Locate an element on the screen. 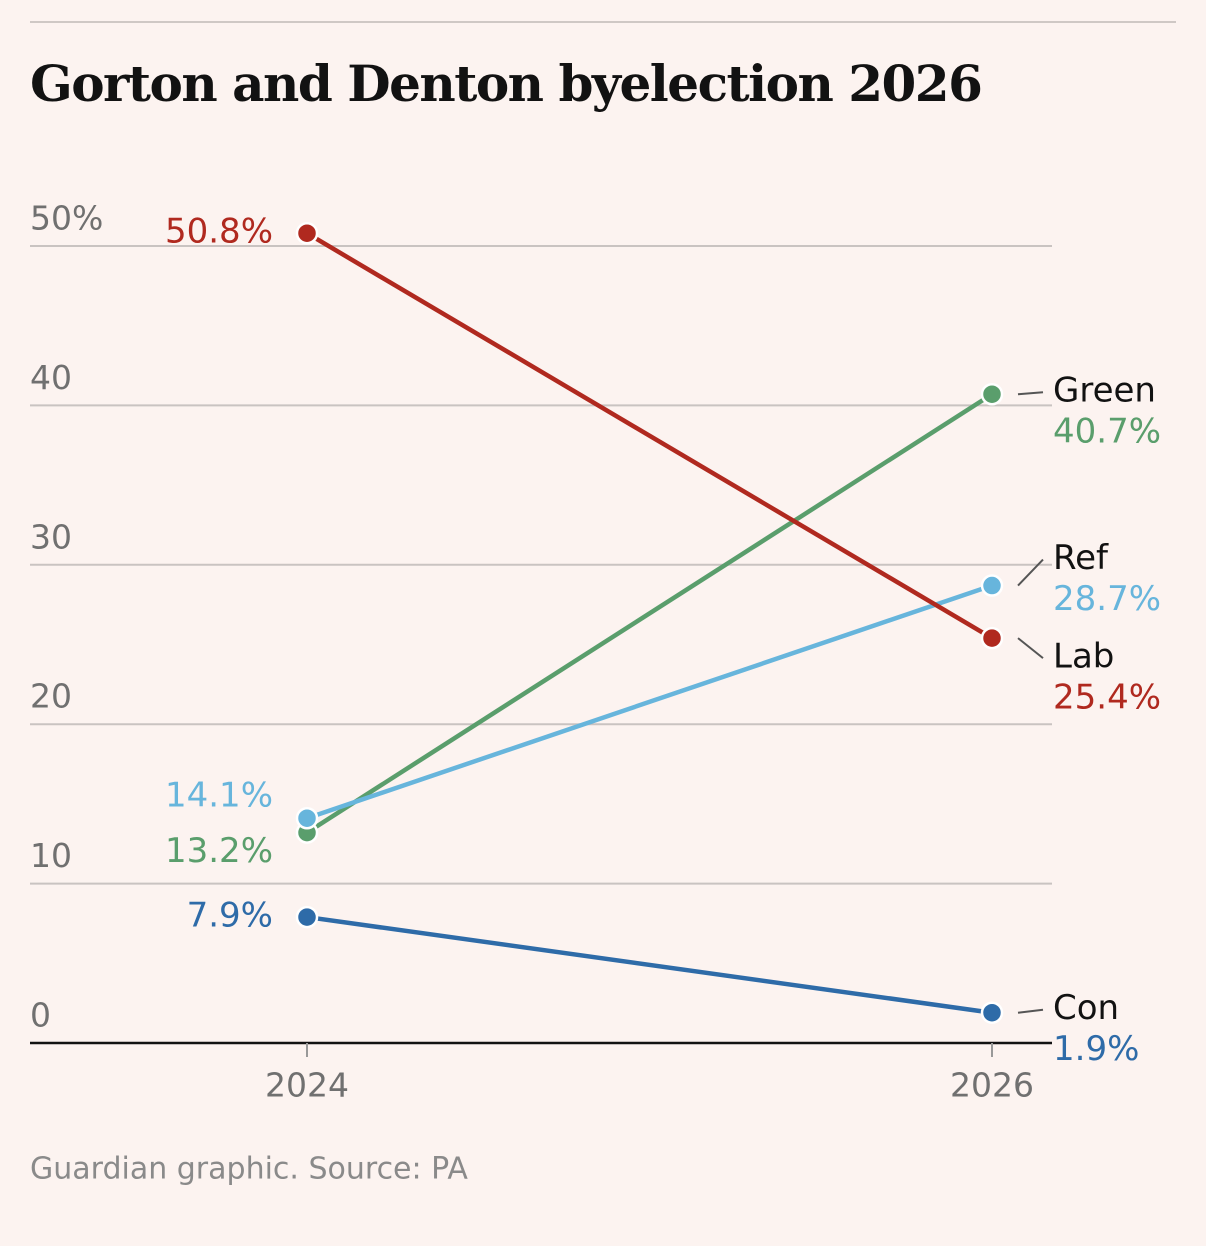 This screenshot has height=1246, width=1206. legend-label: Con is located at coordinates (1086, 1008).